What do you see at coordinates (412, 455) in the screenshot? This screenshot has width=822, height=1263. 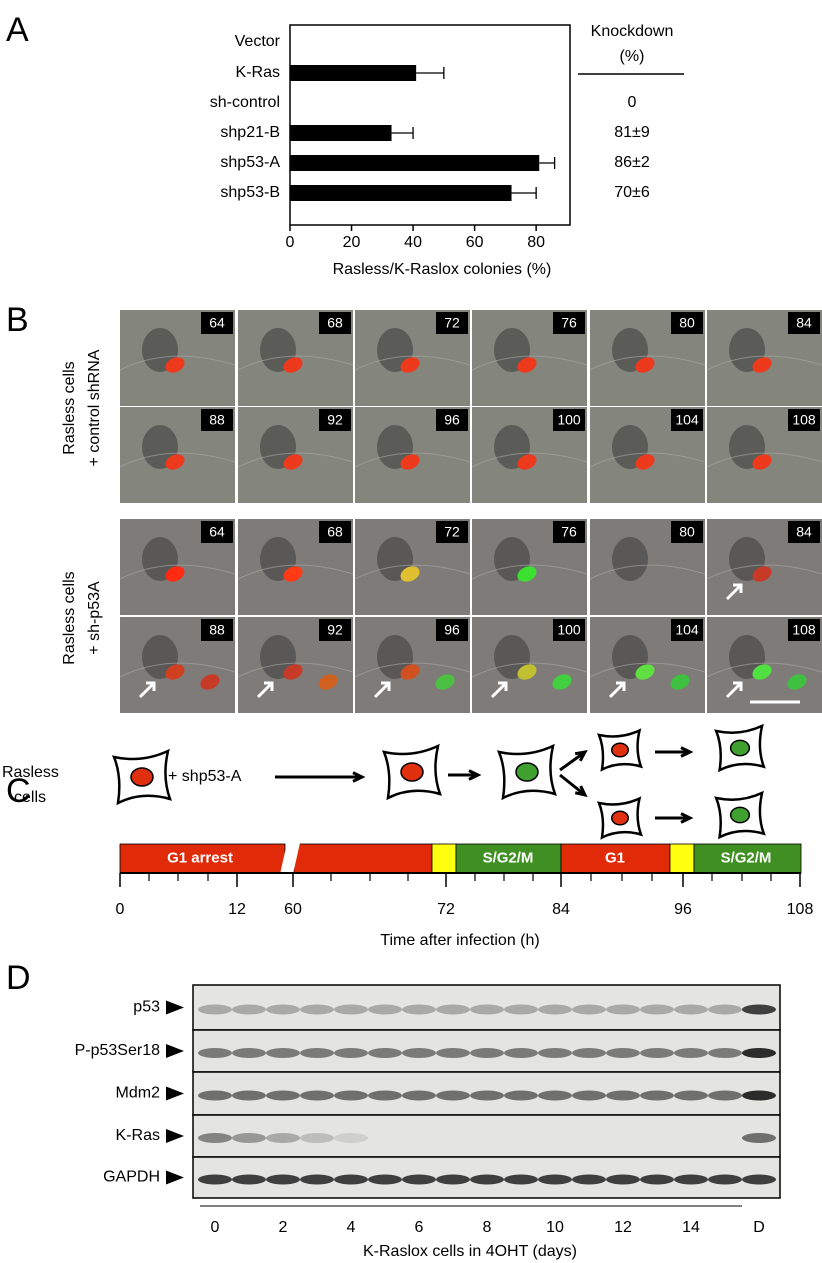 I see `microscopy-frame: 96` at bounding box center [412, 455].